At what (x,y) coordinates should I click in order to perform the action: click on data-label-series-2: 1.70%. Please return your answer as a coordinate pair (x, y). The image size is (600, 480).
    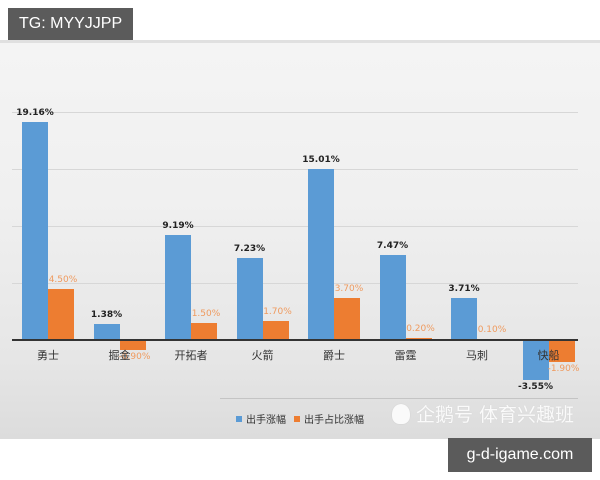
    Looking at the image, I should click on (277, 311).